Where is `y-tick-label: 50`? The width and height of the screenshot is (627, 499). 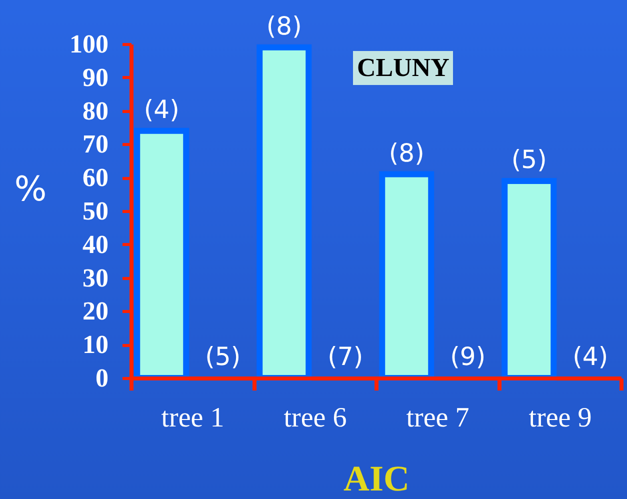 y-tick-label: 50 is located at coordinates (95, 211).